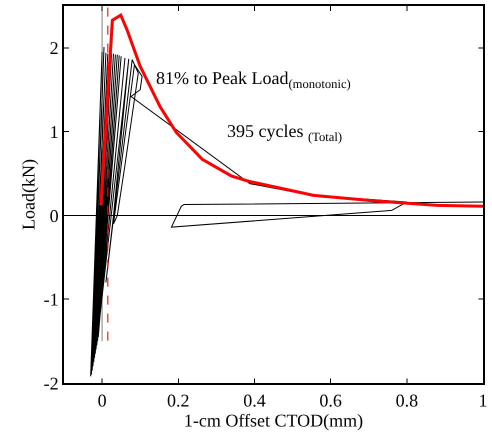 Image resolution: width=492 pixels, height=441 pixels. I want to click on x-axis-title: 1-cm Offset CTOD(mm), so click(274, 420).